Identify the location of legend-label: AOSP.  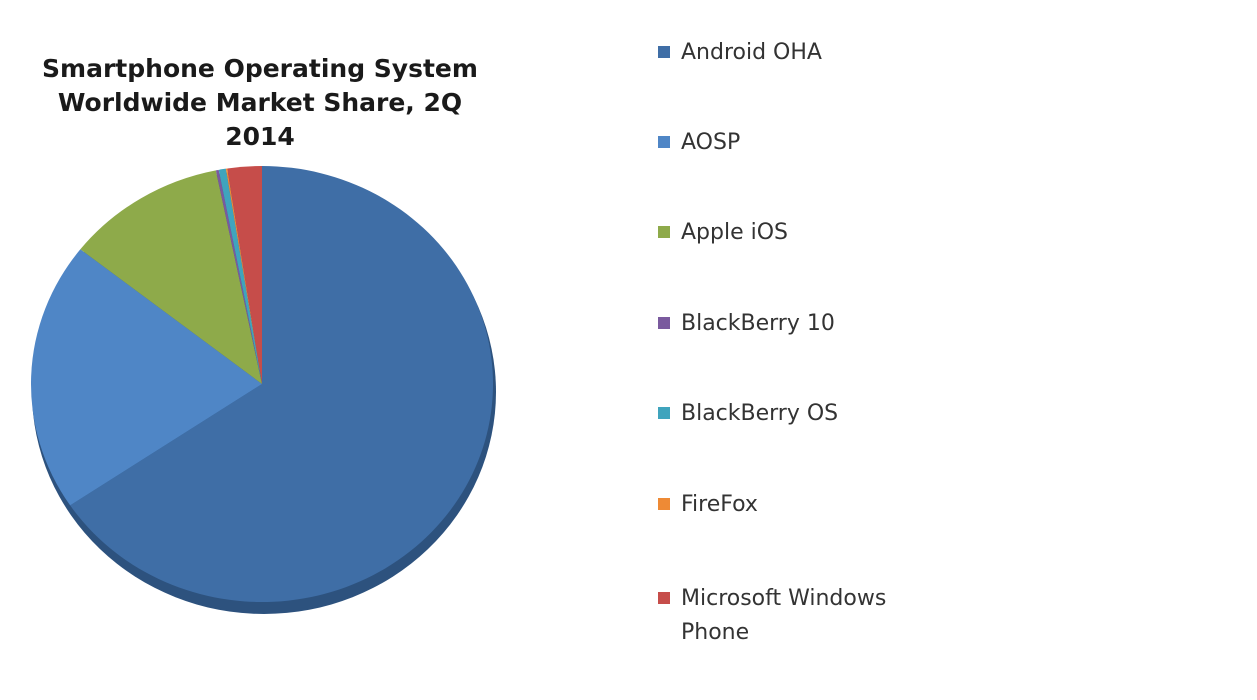
(710, 143).